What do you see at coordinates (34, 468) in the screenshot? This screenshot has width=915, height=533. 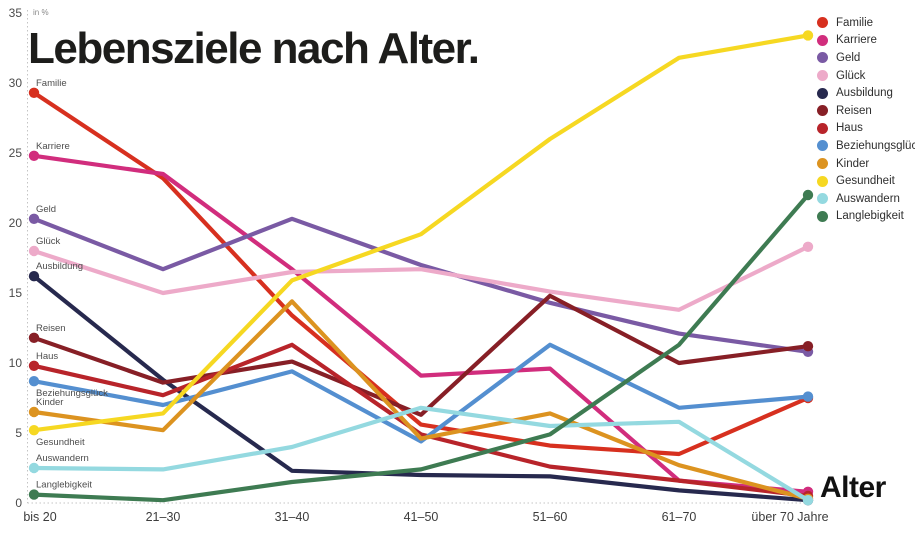 I see `series-start-dot-auswandern` at bounding box center [34, 468].